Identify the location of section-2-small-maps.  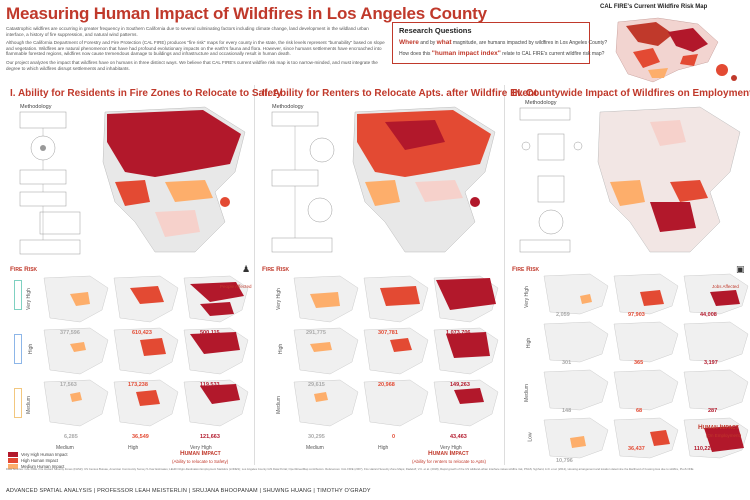
(396, 351).